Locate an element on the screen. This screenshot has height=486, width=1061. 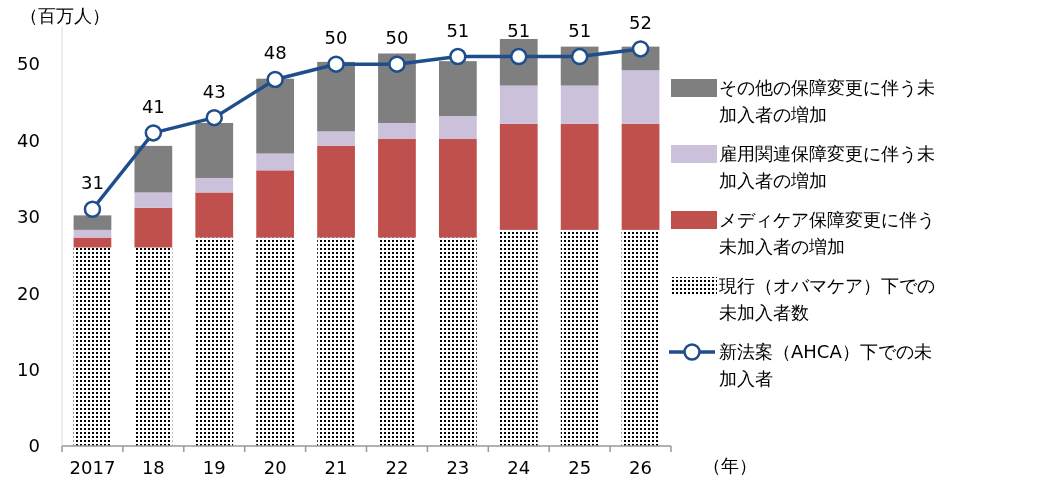
y-tick-label: 10 is located at coordinates (28, 369).